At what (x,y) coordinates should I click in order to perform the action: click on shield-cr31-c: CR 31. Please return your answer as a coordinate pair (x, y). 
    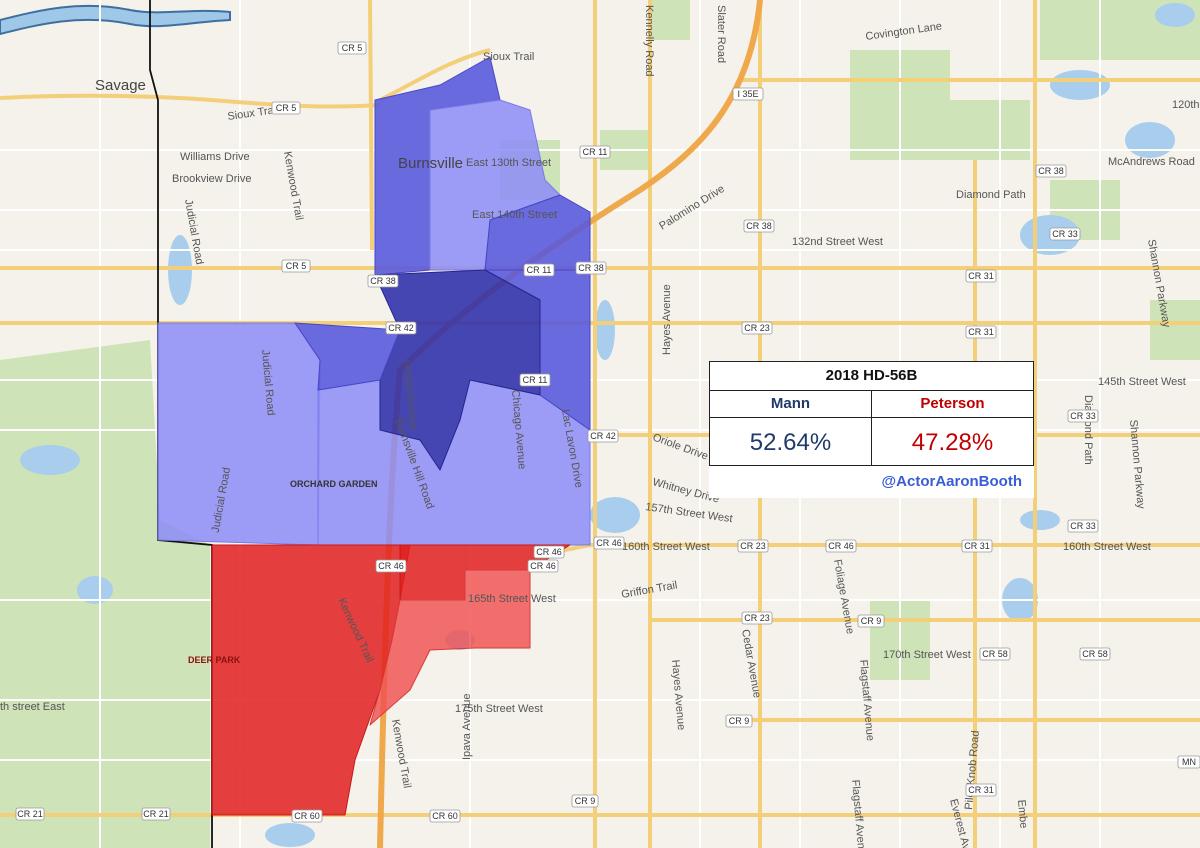
    Looking at the image, I should click on (977, 546).